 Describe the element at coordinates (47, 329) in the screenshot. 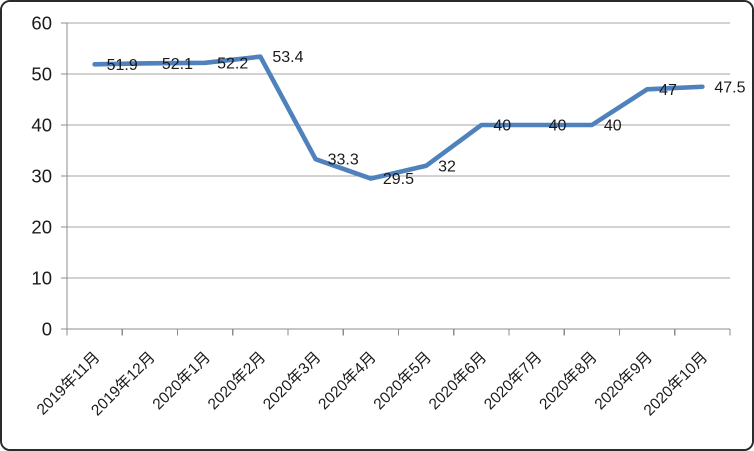

I see `y-axis-label: 0` at that location.